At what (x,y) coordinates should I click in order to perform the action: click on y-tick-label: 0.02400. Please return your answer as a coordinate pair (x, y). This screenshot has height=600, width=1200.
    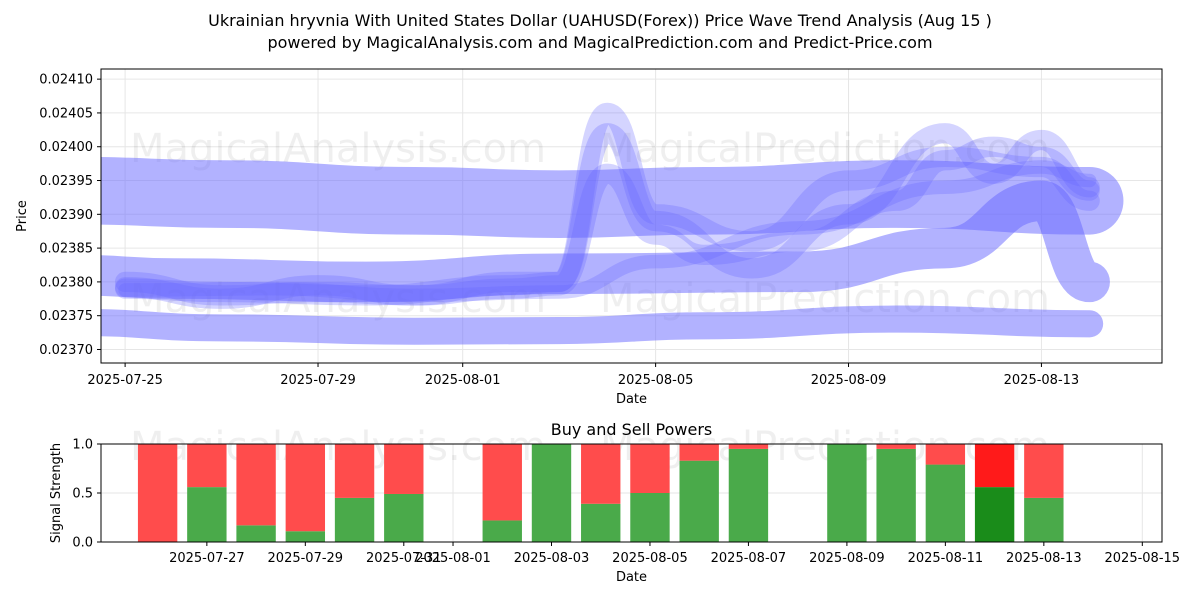
    Looking at the image, I should click on (66, 147).